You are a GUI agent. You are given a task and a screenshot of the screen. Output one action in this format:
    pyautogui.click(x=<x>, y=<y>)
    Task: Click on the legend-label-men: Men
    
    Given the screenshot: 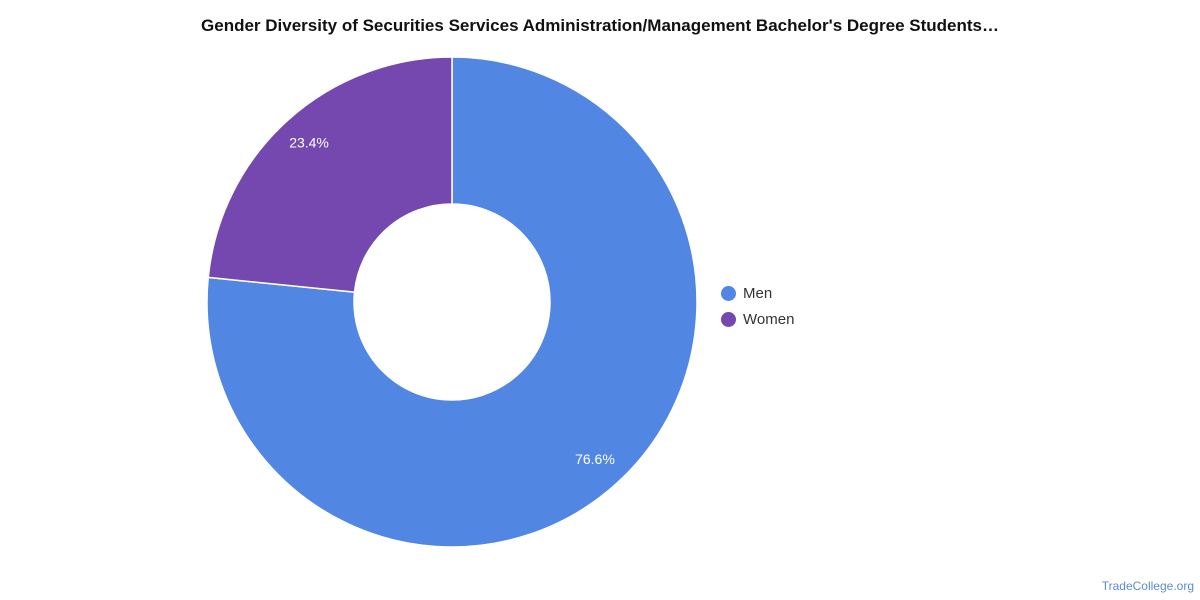 What is the action you would take?
    pyautogui.click(x=758, y=293)
    